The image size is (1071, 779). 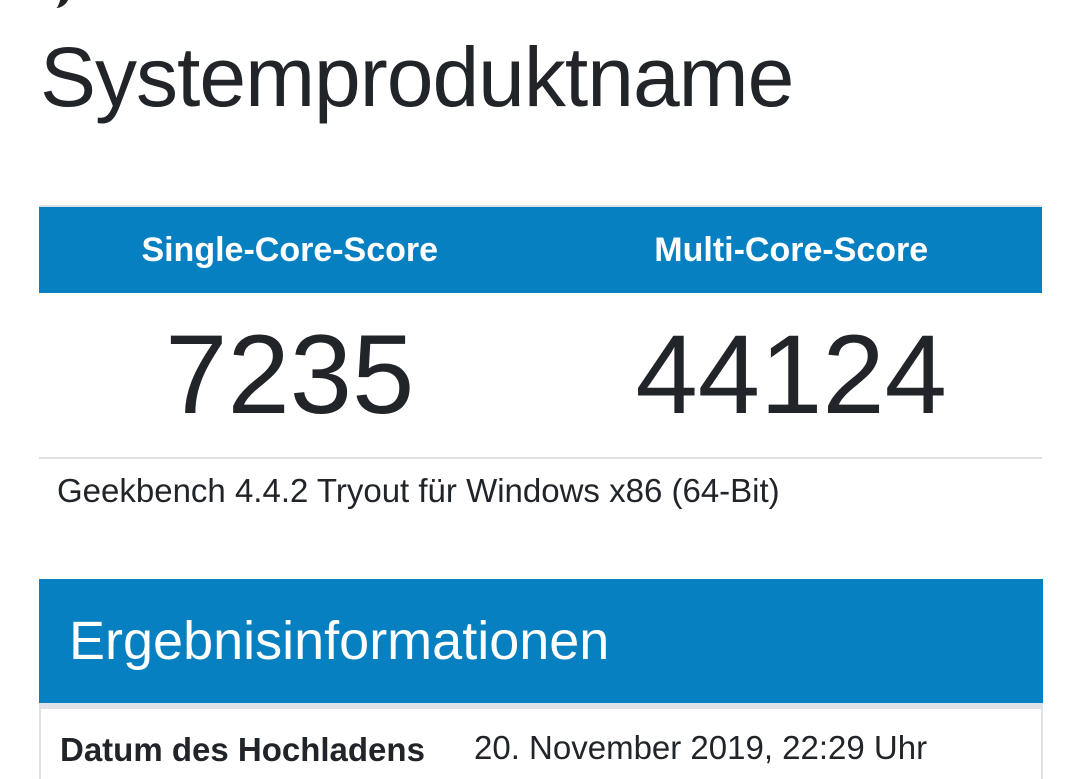 I want to click on multi-core-value: 44124, so click(x=791, y=374).